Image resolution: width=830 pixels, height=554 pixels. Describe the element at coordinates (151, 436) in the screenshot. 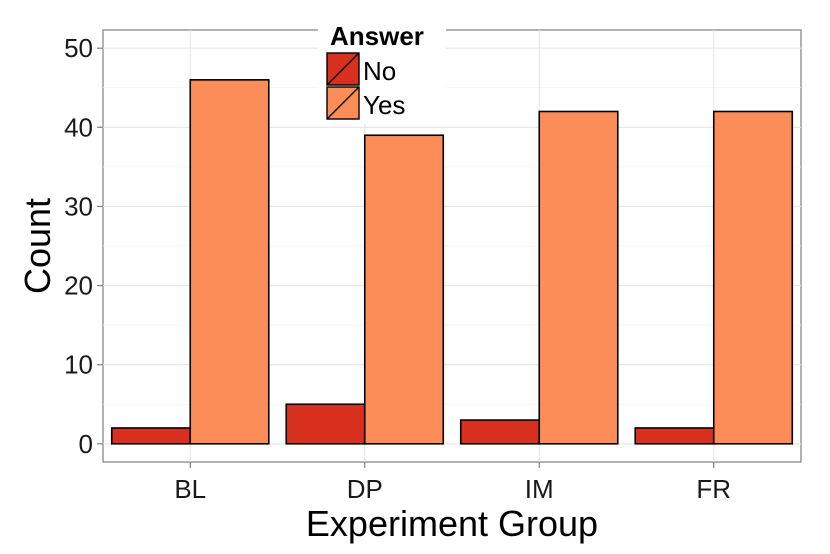

I see `bar-no-bl` at that location.